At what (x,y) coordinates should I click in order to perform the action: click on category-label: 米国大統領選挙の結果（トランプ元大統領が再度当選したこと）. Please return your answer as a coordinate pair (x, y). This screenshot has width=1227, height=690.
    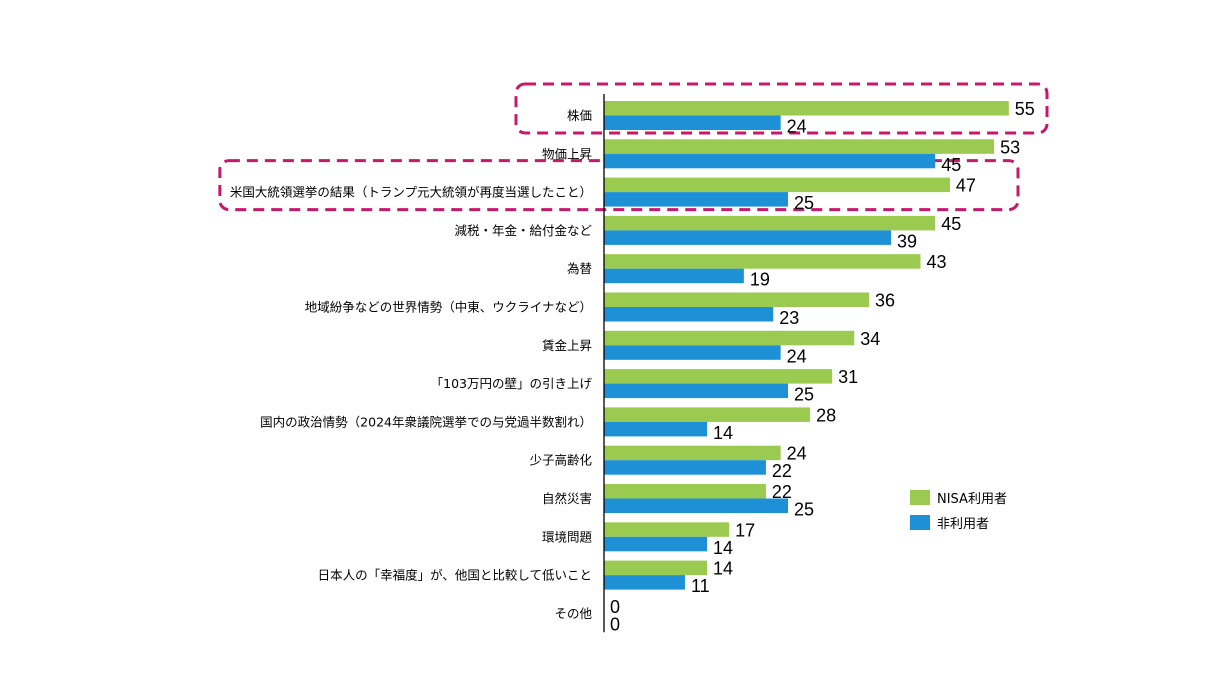
    Looking at the image, I should click on (411, 192).